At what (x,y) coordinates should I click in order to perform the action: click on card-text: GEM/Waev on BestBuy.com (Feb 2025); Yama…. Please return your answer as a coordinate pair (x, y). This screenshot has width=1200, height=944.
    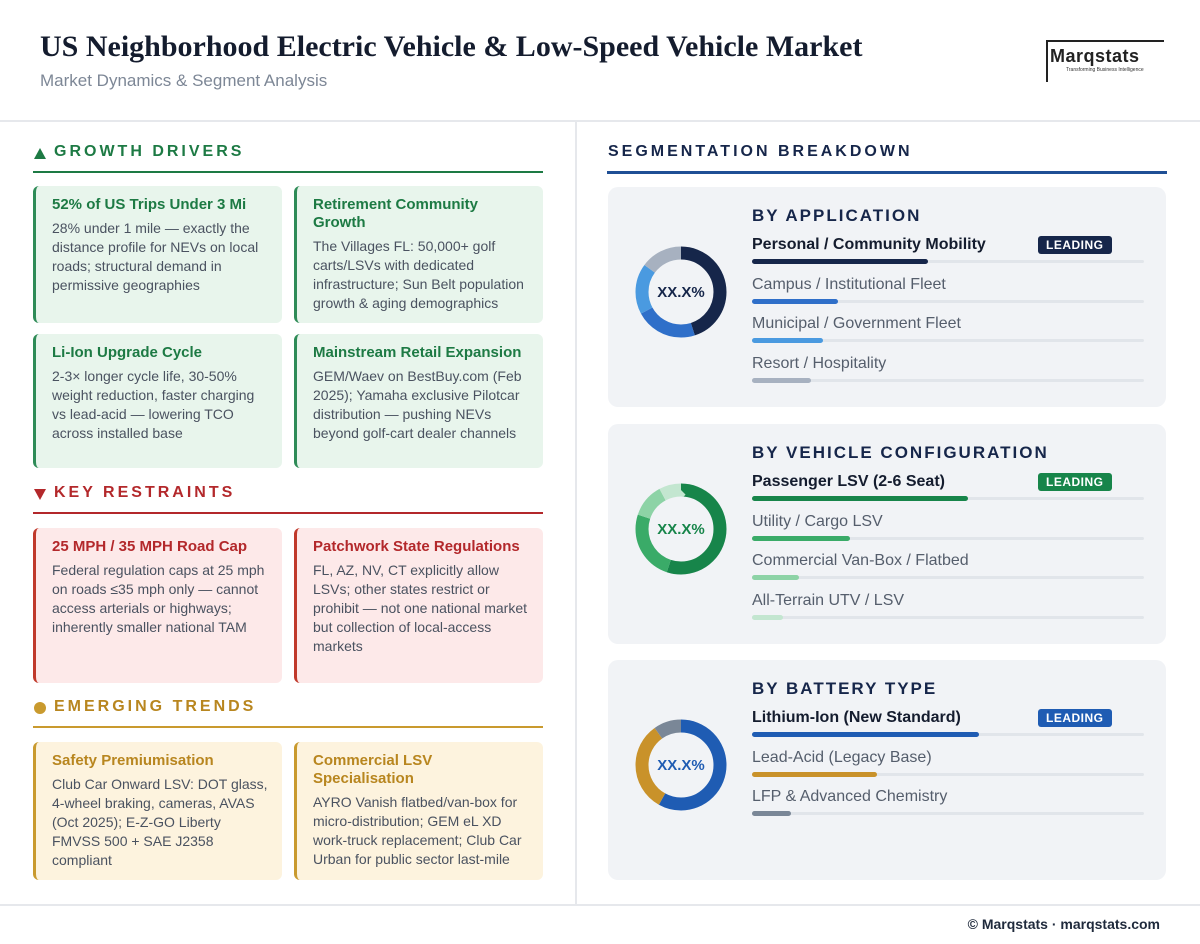
    Looking at the image, I should click on (417, 404).